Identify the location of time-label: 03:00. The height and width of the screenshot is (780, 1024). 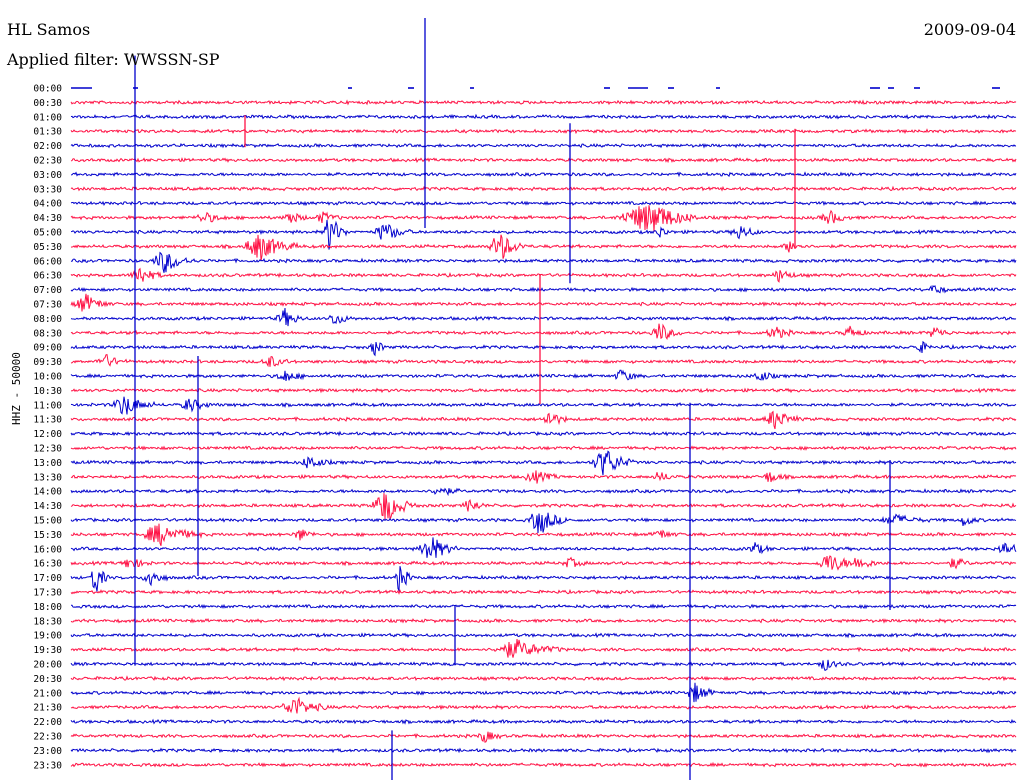
(47, 175).